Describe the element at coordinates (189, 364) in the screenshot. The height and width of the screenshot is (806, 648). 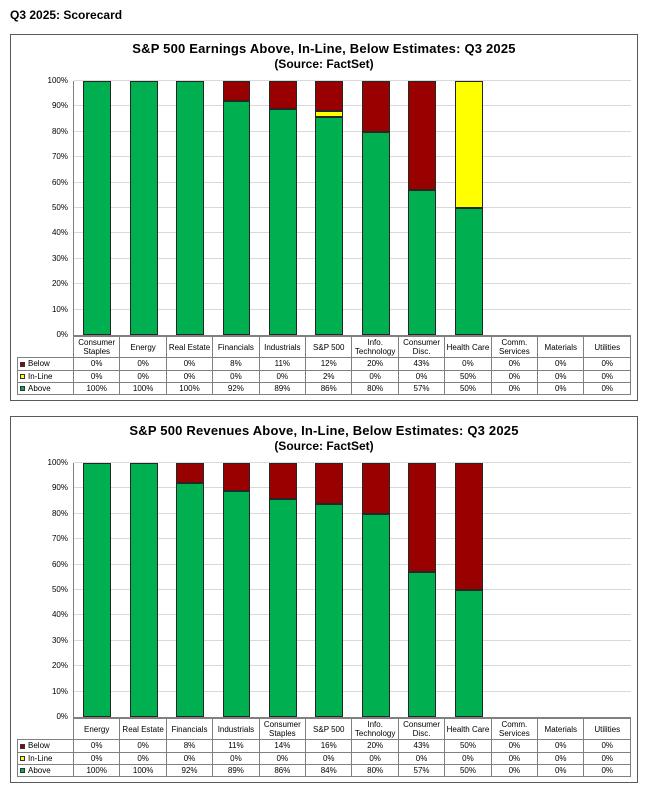
I see `value-below-real-estate: 0%` at that location.